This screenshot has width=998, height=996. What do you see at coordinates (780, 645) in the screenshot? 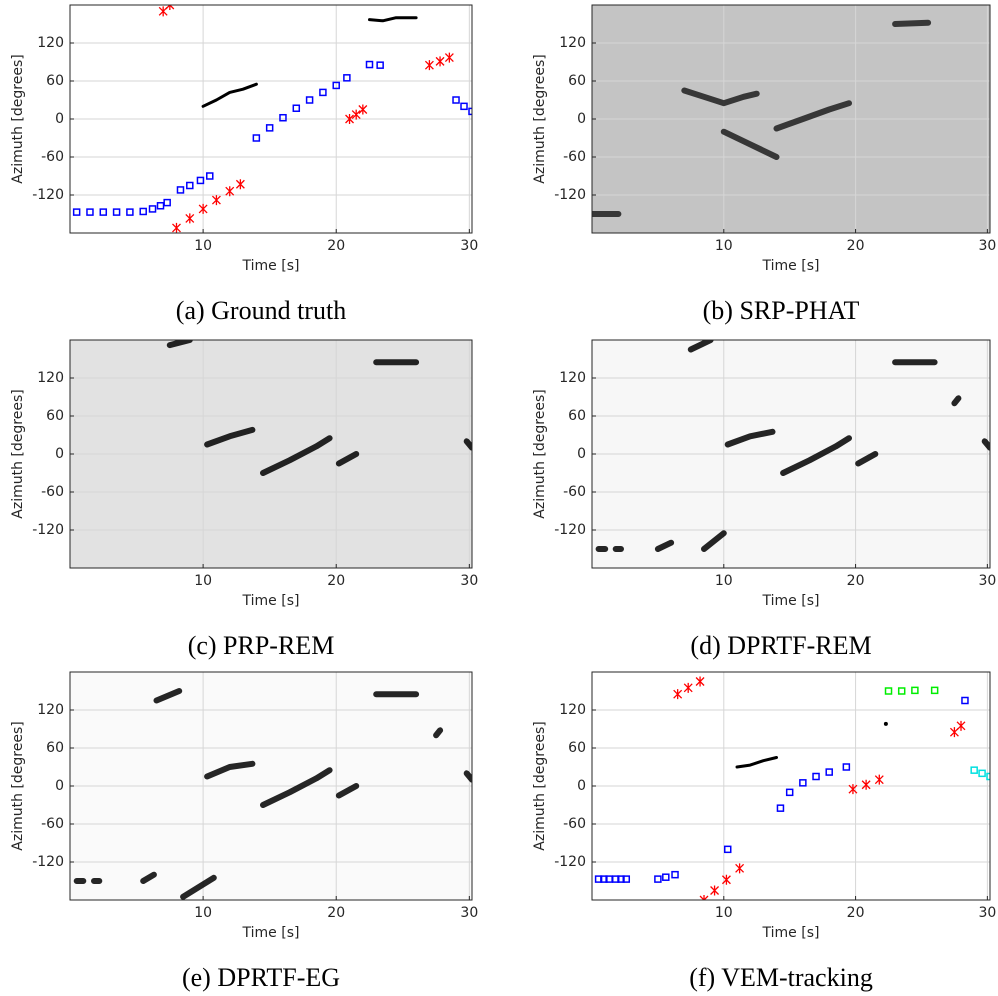
I see `caption: (d) DPRTF-REM` at bounding box center [780, 645].